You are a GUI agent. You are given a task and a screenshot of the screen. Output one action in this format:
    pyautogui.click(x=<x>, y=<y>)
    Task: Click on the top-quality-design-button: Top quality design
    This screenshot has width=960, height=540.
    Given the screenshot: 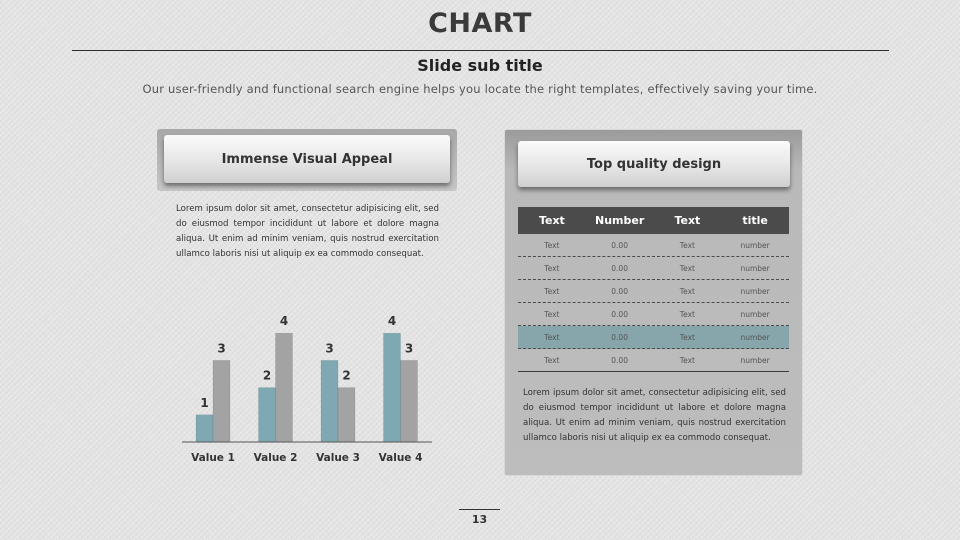 What is the action you would take?
    pyautogui.click(x=654, y=164)
    